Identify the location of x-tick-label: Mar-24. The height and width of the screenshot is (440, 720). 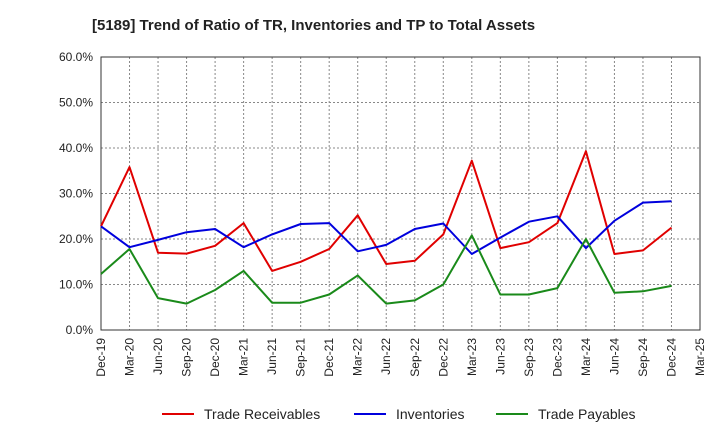
(586, 357).